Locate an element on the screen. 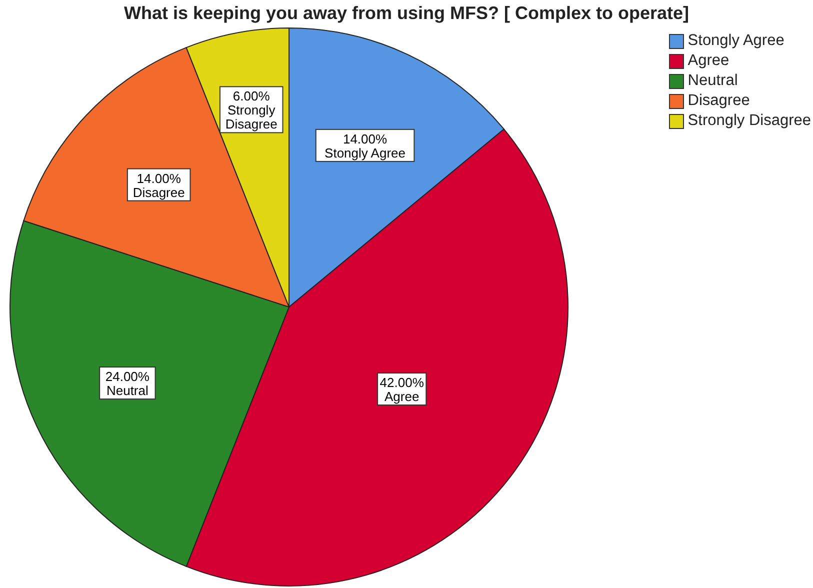 The height and width of the screenshot is (588, 813). data-label: 6.00% is located at coordinates (251, 96).